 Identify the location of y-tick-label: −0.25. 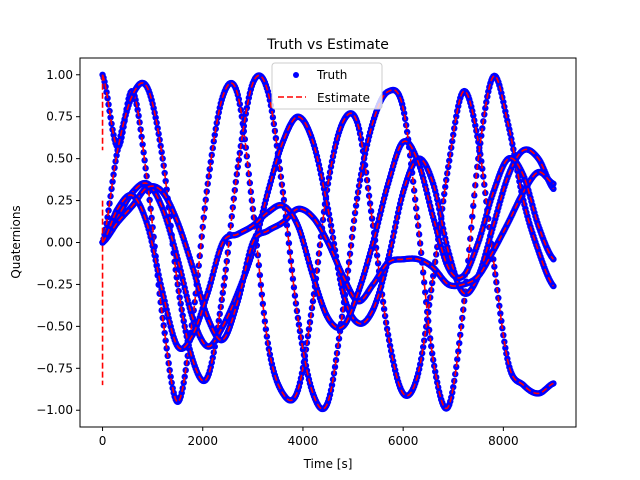
(54, 284).